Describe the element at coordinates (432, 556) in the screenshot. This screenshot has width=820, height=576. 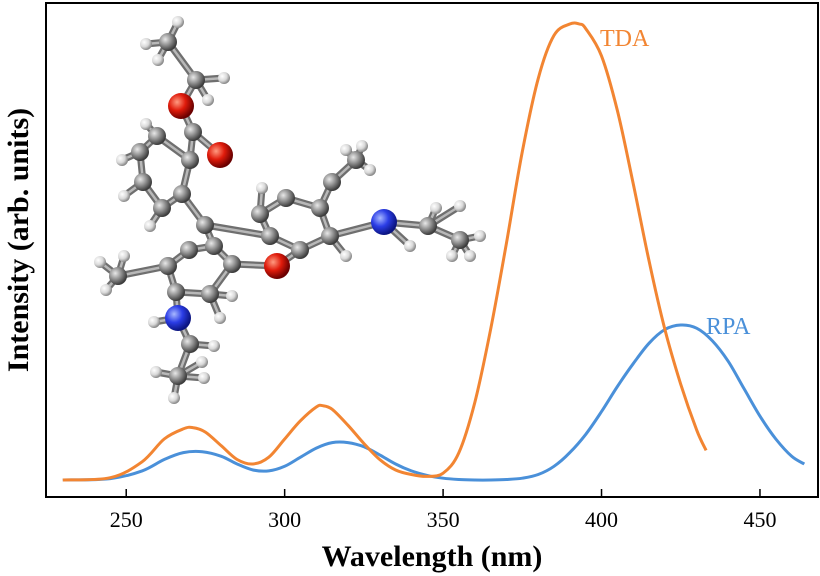
I see `x-axis-label: Wavelength (nm)` at that location.